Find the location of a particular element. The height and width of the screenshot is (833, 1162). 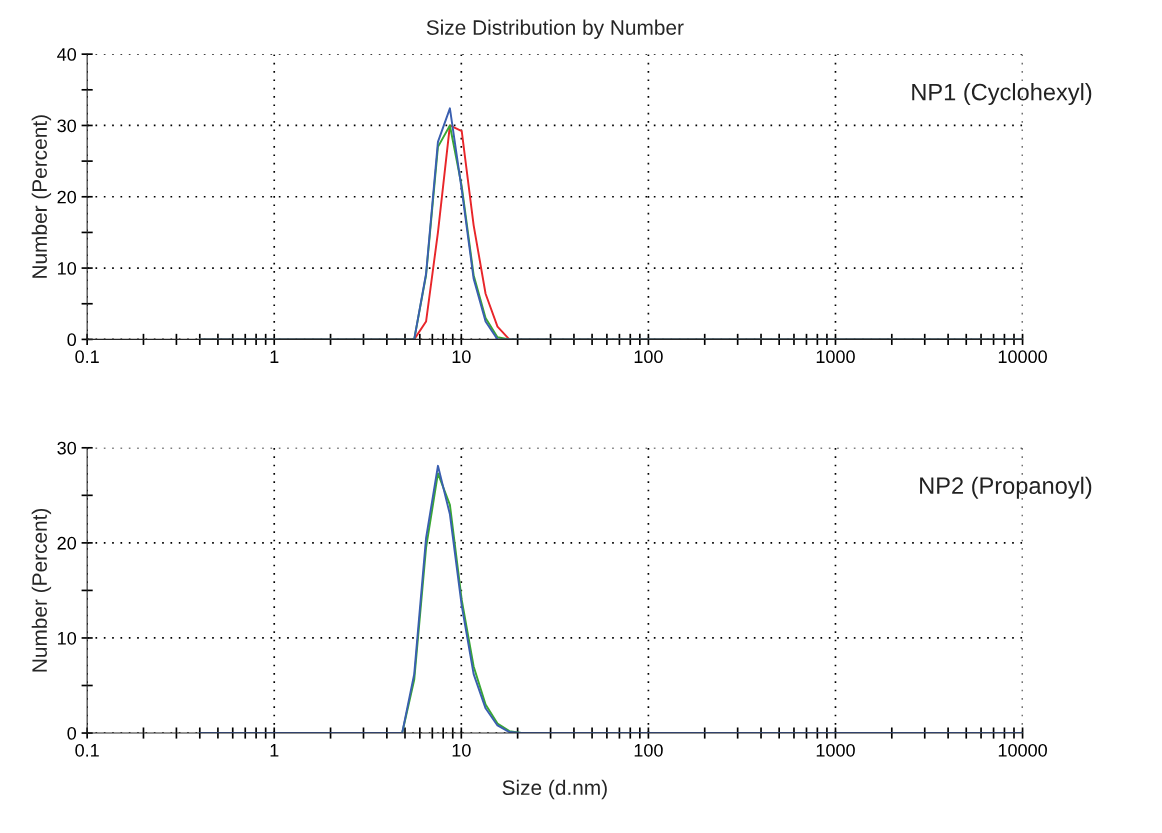

y-tick-label: 40 is located at coordinates (67, 54).